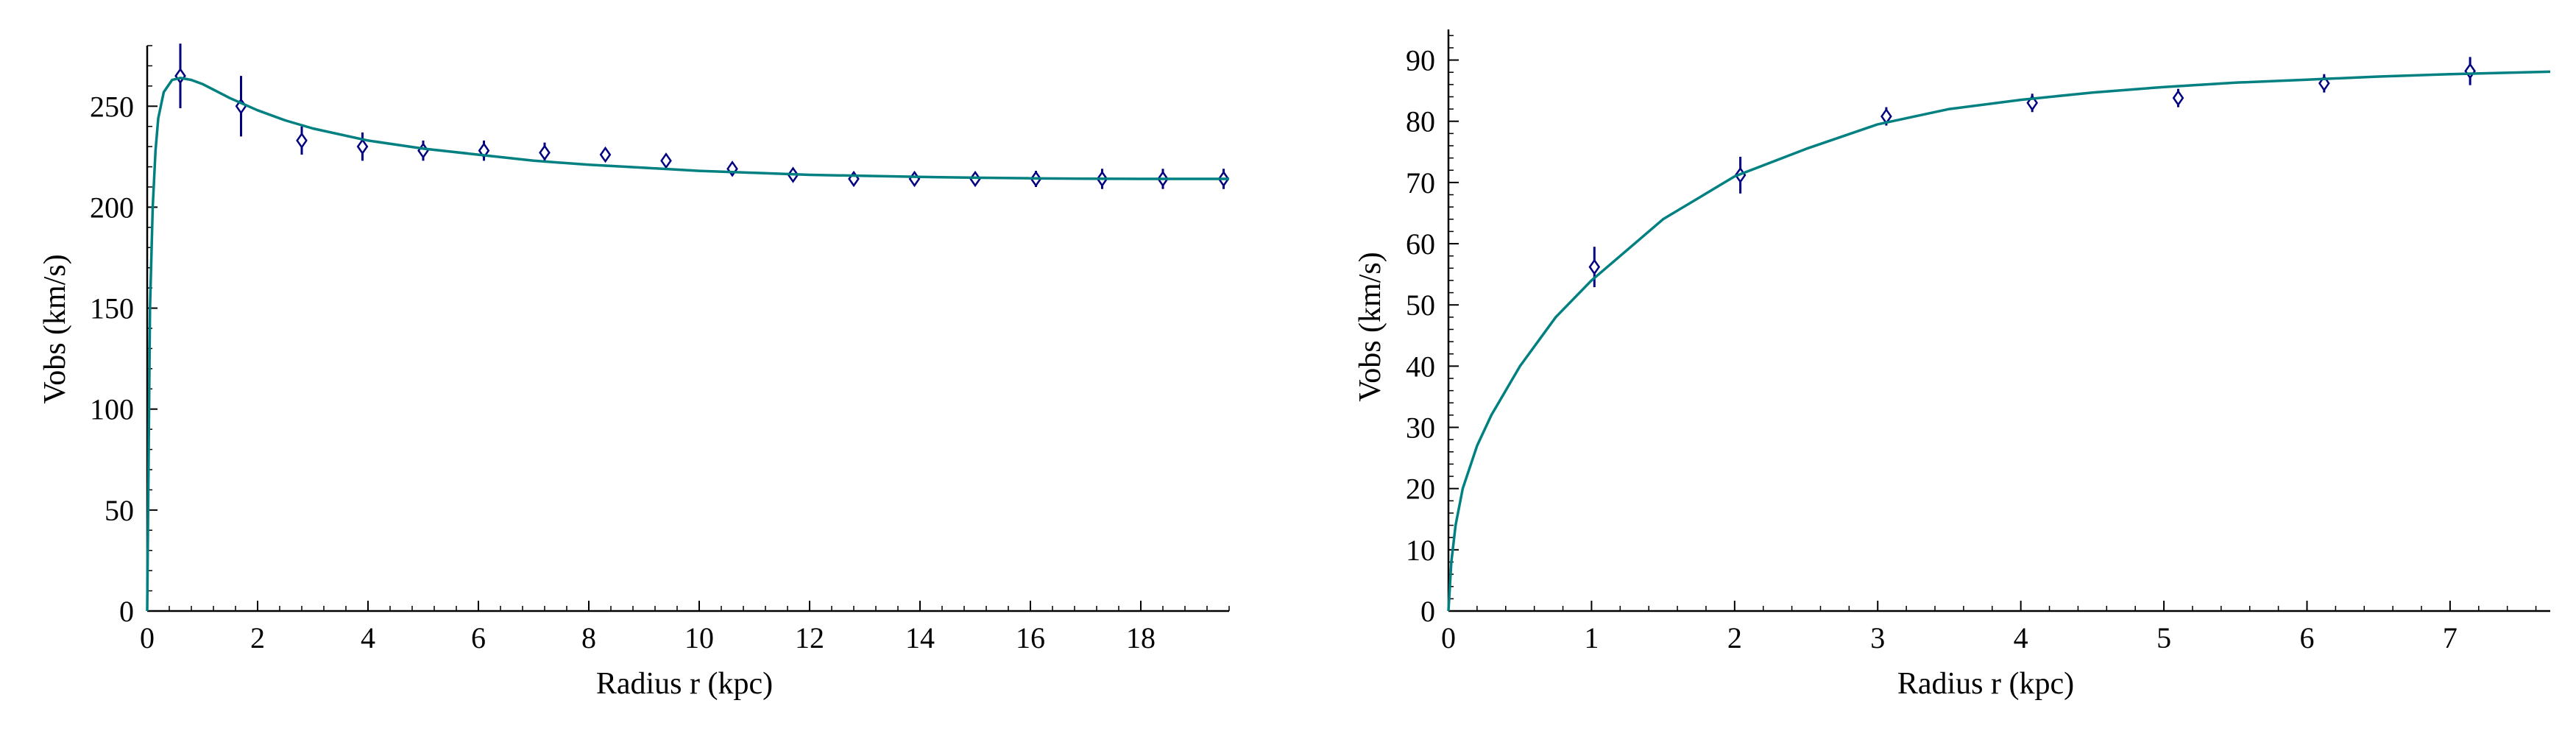  I want to click on x-tick-label: 5, so click(2163, 637).